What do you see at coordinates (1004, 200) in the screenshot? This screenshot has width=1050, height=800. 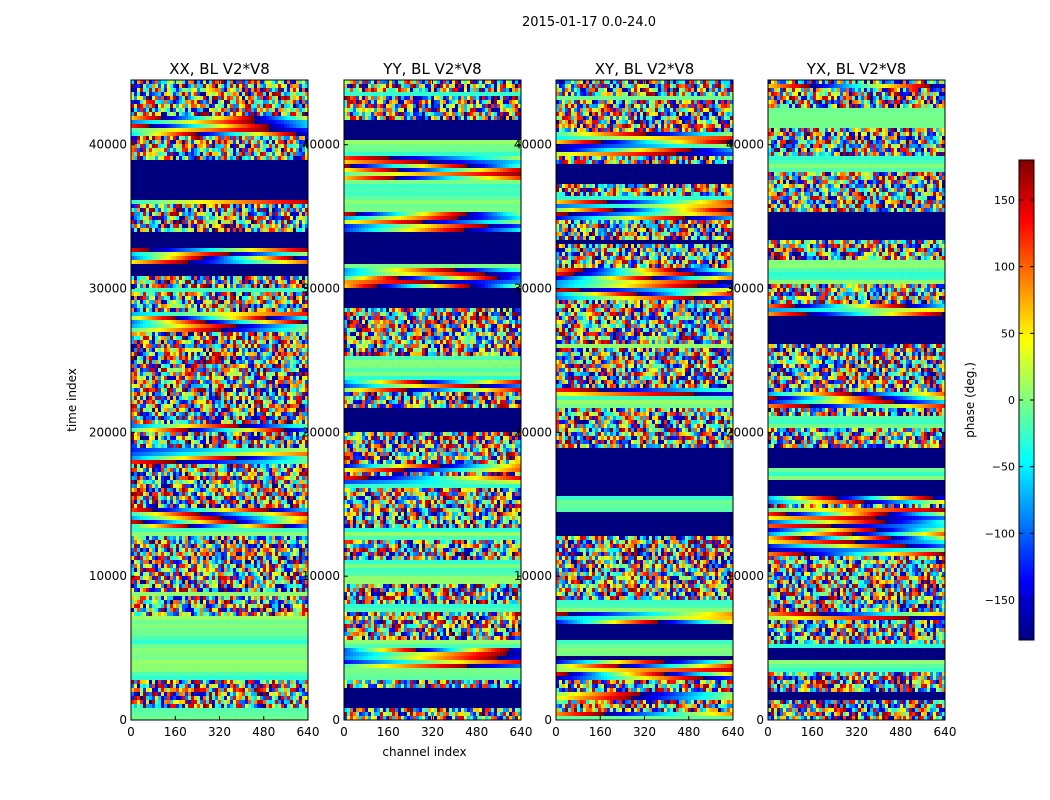 I see `colorbar-tick-label: 150` at bounding box center [1004, 200].